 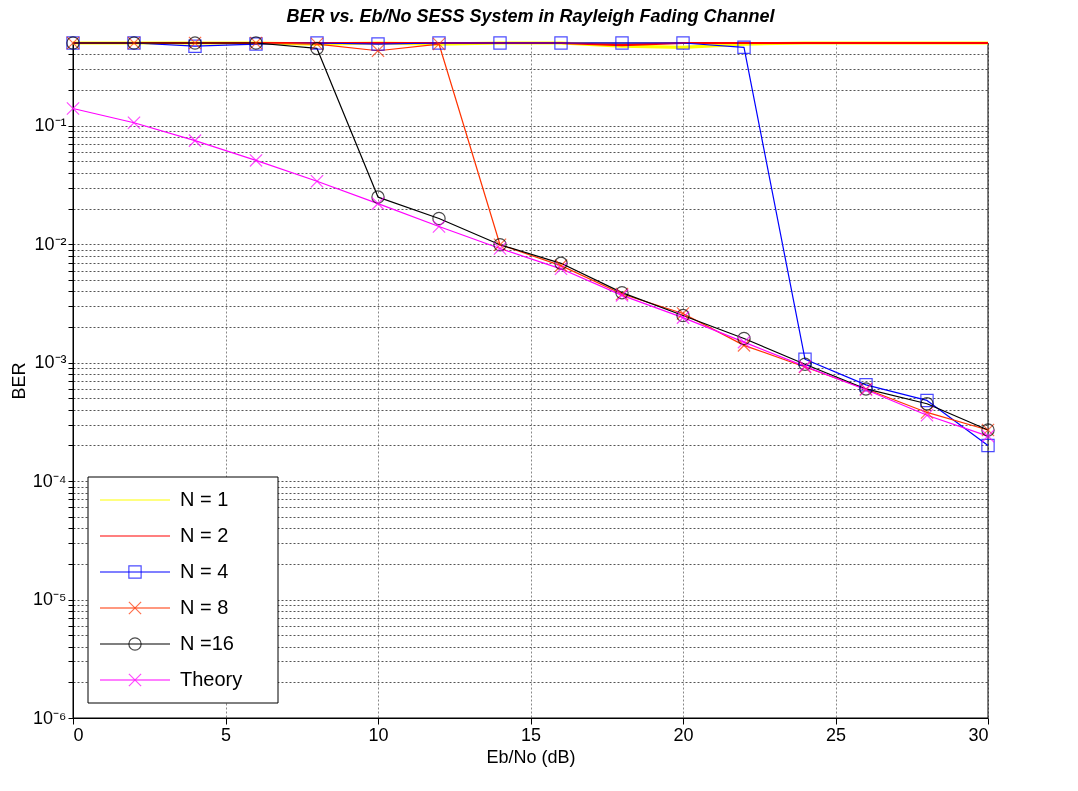 I want to click on legend-label: N = 4, so click(x=204, y=571).